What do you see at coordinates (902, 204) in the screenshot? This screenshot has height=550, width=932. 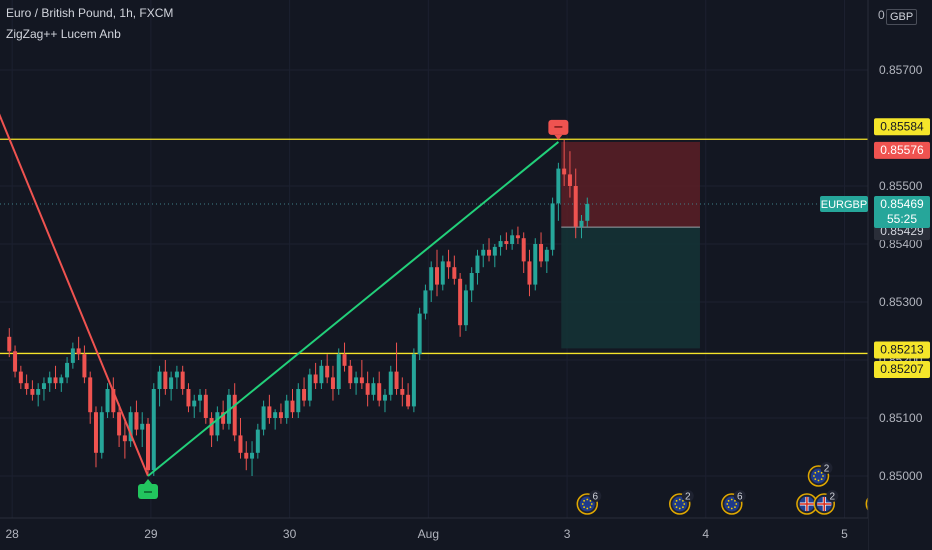 I see `last-price-label: 0.85469` at bounding box center [902, 204].